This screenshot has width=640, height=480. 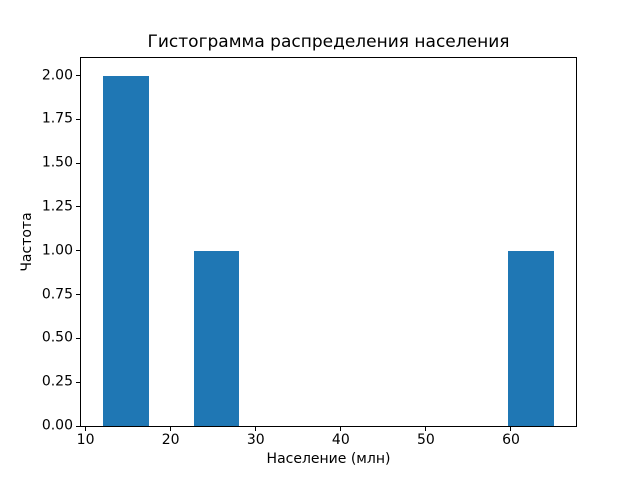 What do you see at coordinates (328, 459) in the screenshot?
I see `x-axis-label: Население (млн)` at bounding box center [328, 459].